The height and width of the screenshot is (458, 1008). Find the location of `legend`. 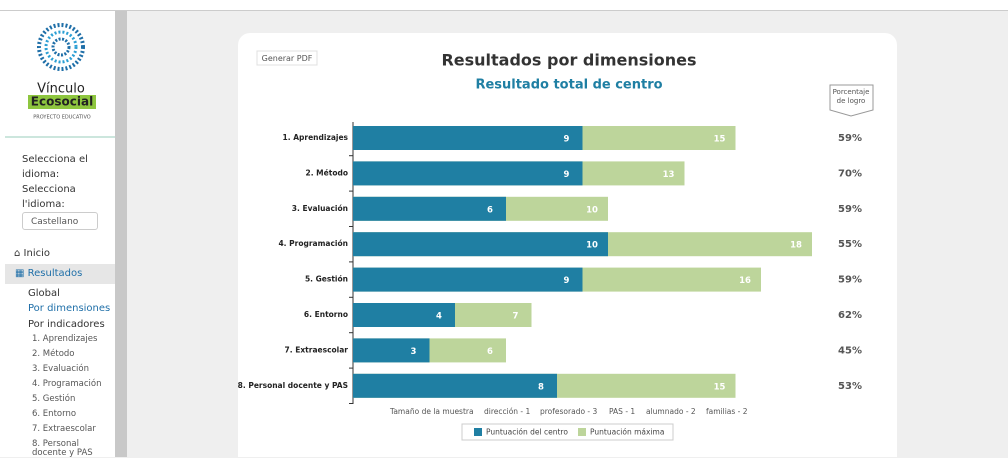

legend is located at coordinates (567, 432).